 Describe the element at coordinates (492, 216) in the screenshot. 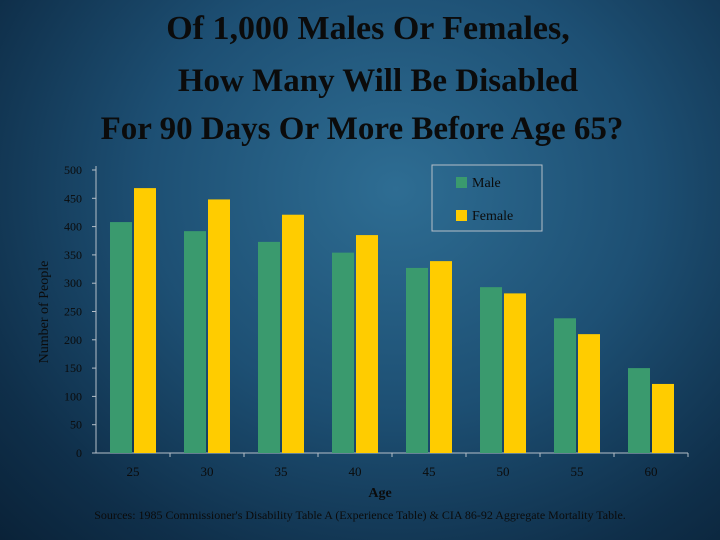

I see `legend-label-female: Female` at that location.